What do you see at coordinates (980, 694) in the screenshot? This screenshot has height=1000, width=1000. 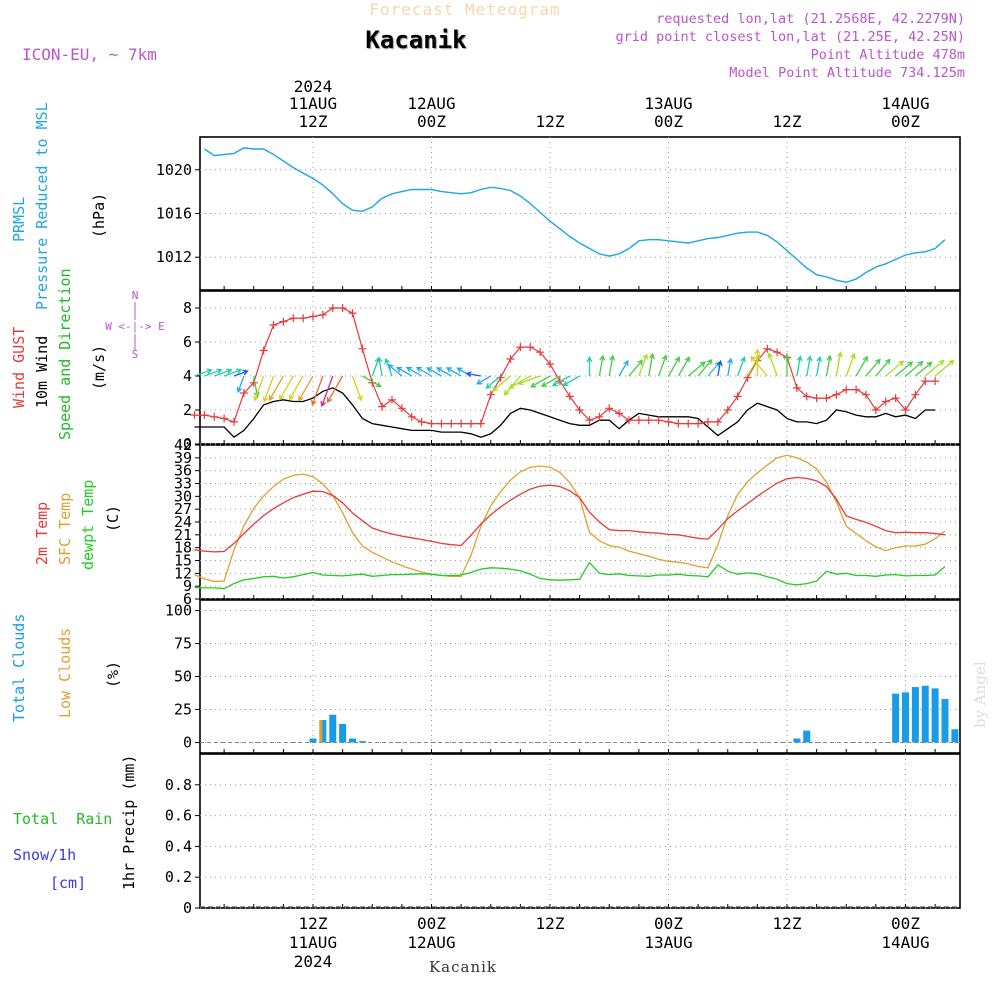 I see `credit-text: by Angel` at bounding box center [980, 694].